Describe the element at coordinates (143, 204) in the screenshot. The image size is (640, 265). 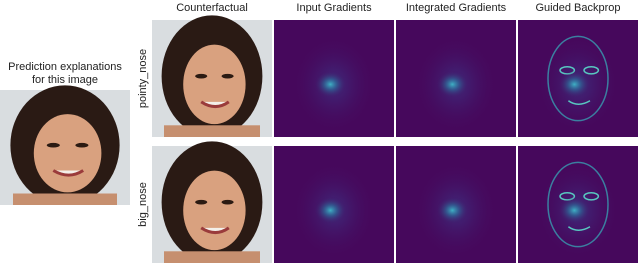
I see `row-label: big_nose` at that location.